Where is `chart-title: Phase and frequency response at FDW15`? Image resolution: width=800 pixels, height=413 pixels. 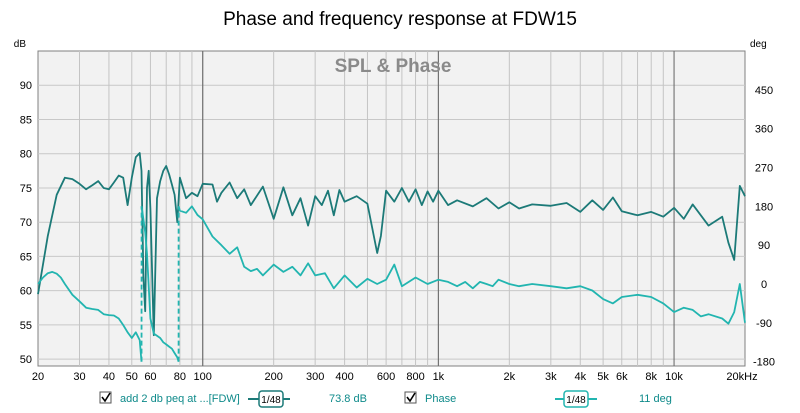
chart-title: Phase and frequency response at FDW15 is located at coordinates (400, 19).